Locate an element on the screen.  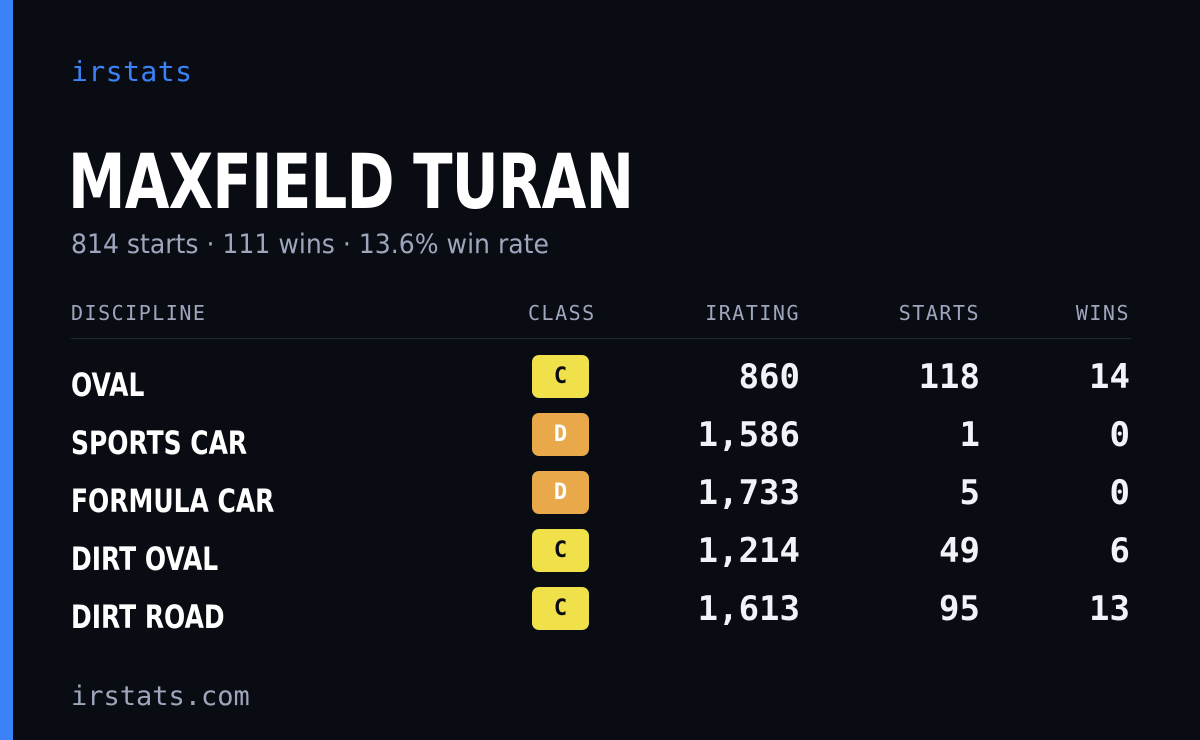
driver-name: MAXFIELD TURAN is located at coordinates (351, 181).